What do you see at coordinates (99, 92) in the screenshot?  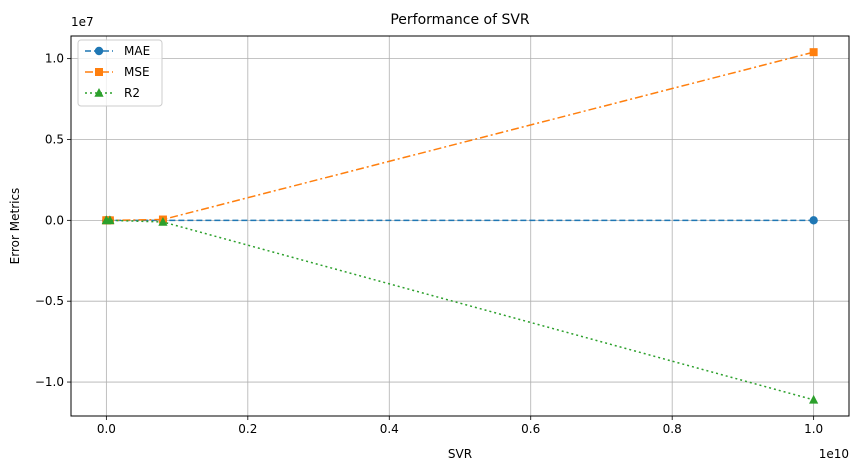 I see `legend-marker-r2` at bounding box center [99, 92].